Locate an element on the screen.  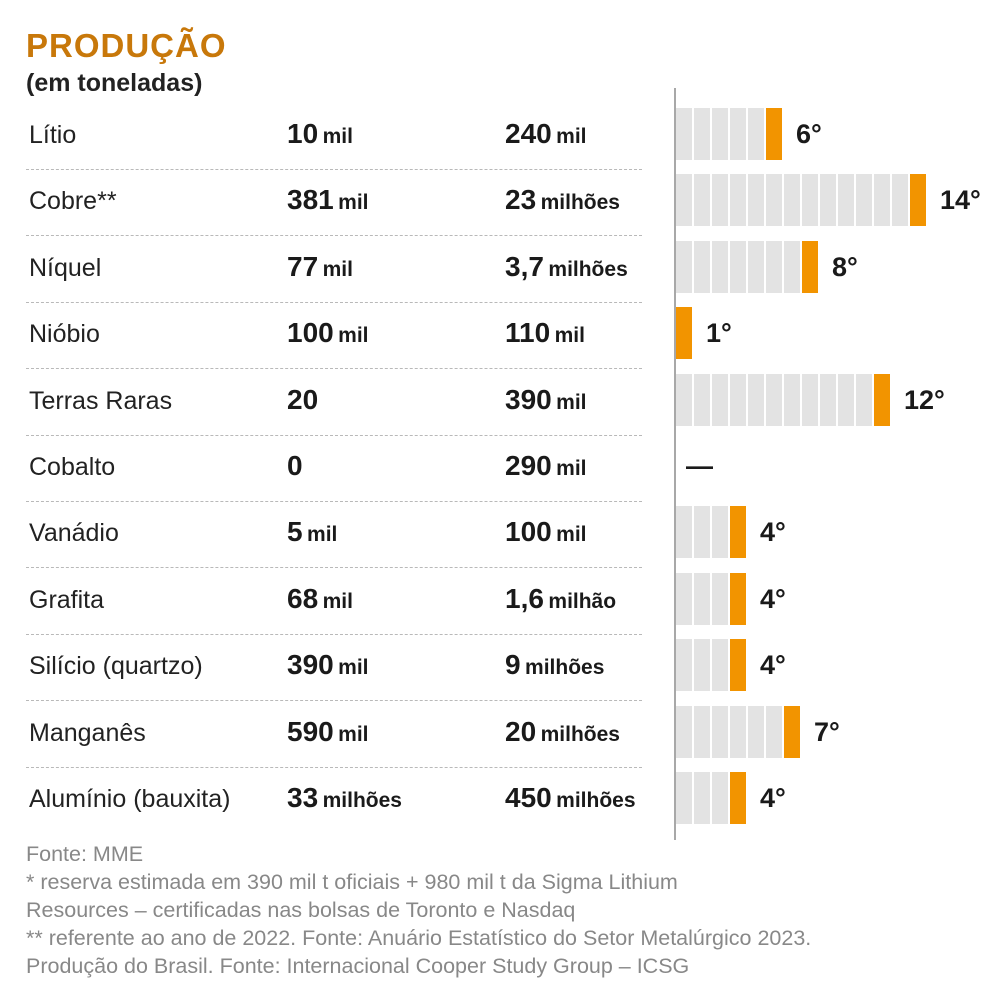
table-row: Manganês 590 mil 20 milhões 7° is located at coordinates (500, 735).